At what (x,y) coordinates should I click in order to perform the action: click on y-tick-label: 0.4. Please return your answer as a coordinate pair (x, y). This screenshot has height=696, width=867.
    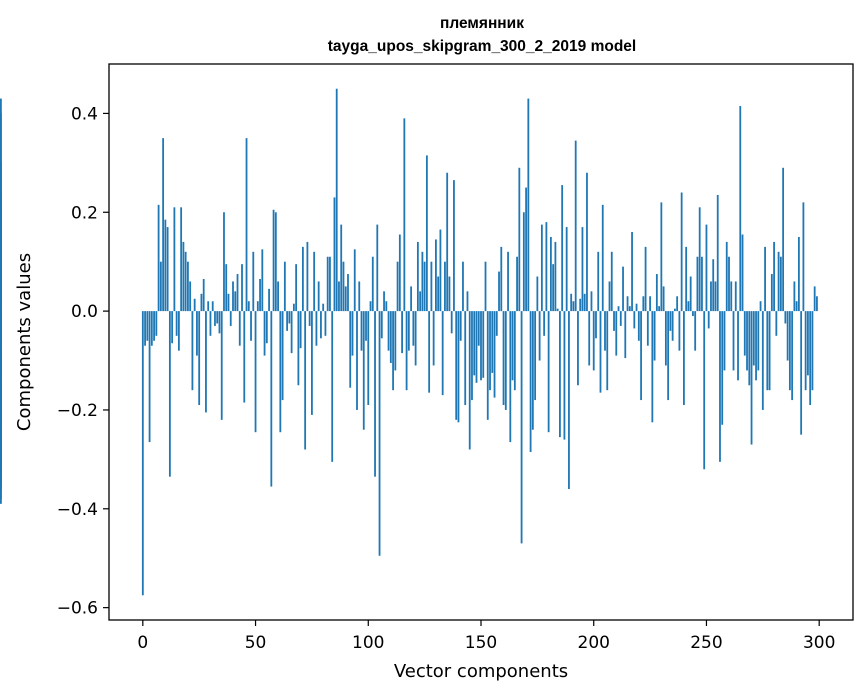
    Looking at the image, I should click on (84, 114).